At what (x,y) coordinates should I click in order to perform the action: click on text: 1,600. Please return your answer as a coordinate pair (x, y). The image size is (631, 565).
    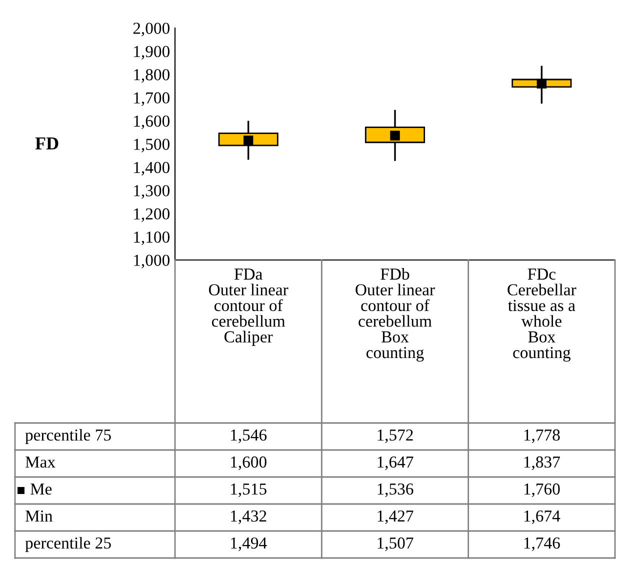
    Looking at the image, I should click on (248, 463).